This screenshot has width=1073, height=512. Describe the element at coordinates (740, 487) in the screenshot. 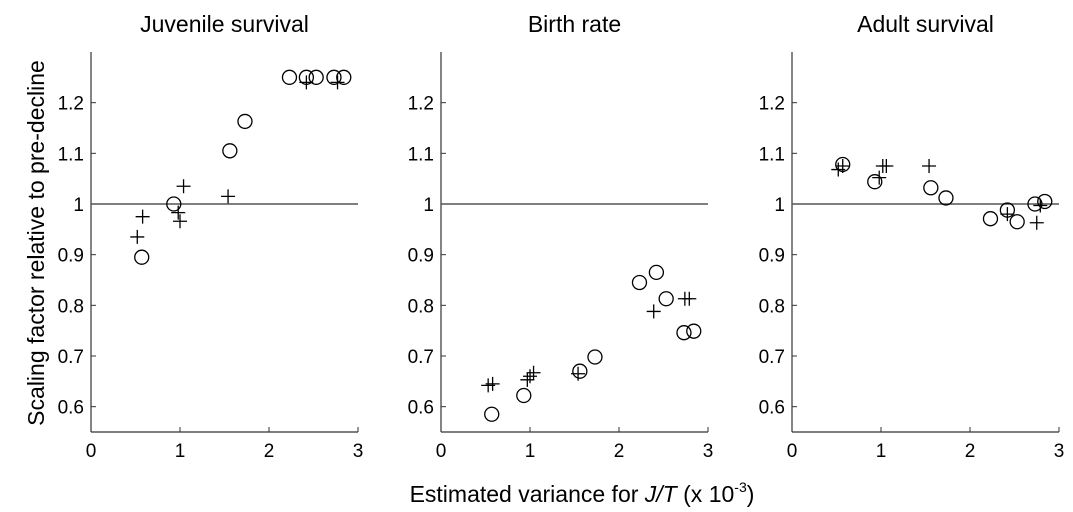

I see `x-axis-label-exponent: -3` at that location.